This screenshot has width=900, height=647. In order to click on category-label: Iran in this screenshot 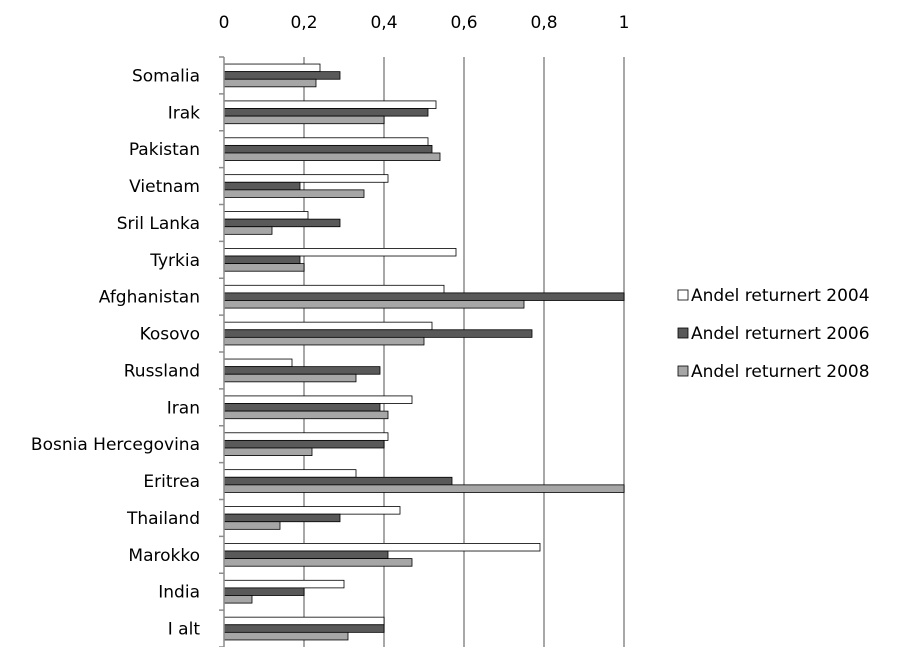, I will do `click(183, 408)`.